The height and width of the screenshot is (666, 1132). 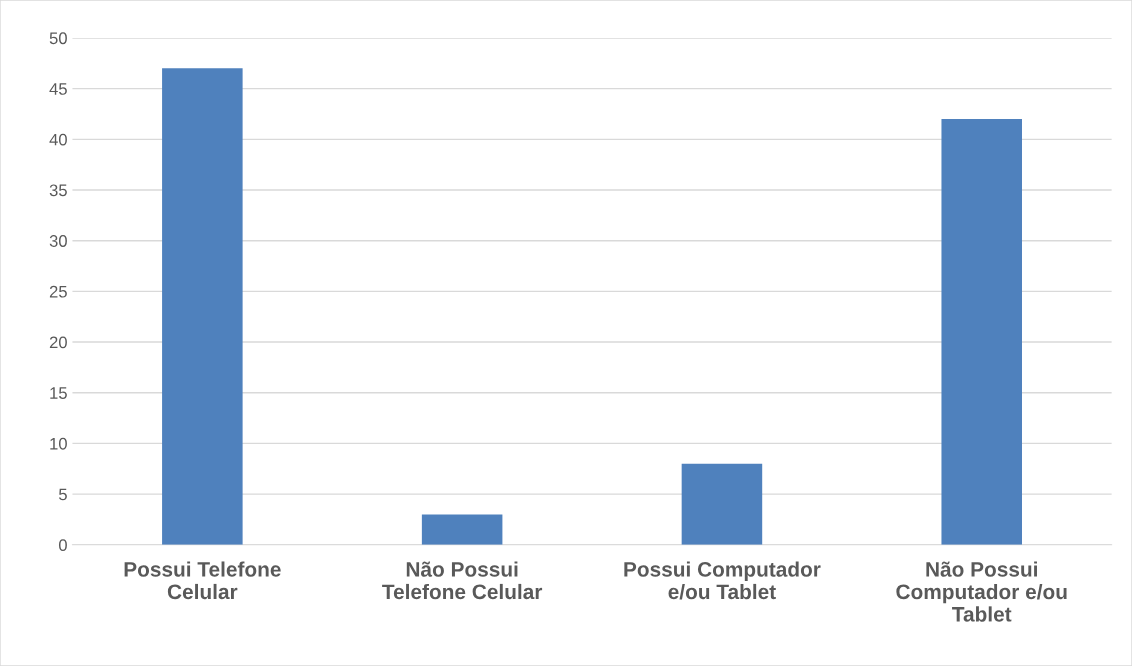 What do you see at coordinates (58, 393) in the screenshot?
I see `y-tick-label: 15` at bounding box center [58, 393].